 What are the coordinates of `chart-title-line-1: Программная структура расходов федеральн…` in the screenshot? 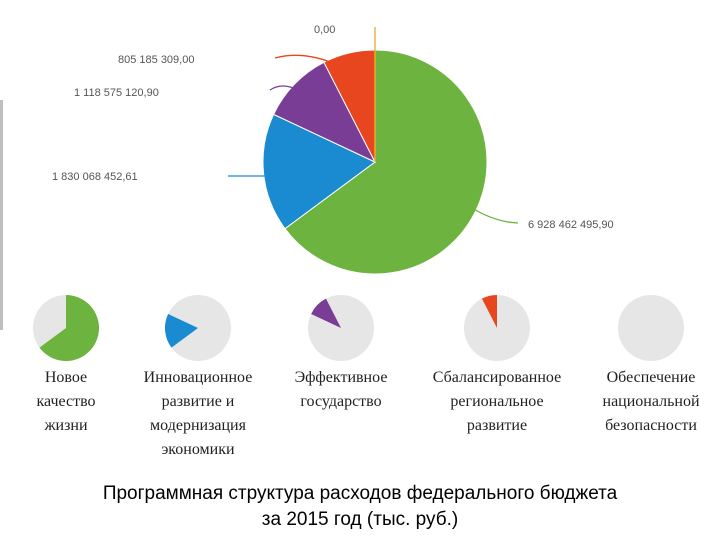 It's located at (360, 493).